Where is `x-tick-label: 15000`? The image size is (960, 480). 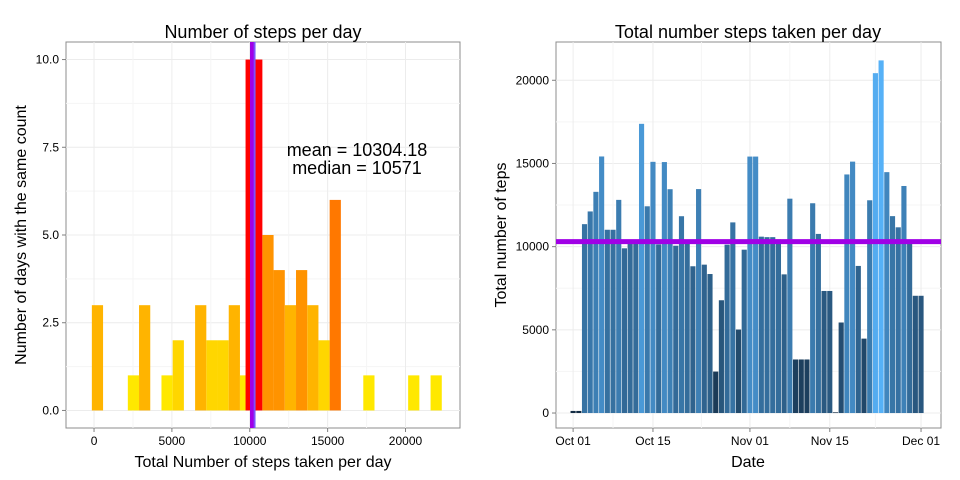 x-tick-label: 15000 is located at coordinates (328, 441).